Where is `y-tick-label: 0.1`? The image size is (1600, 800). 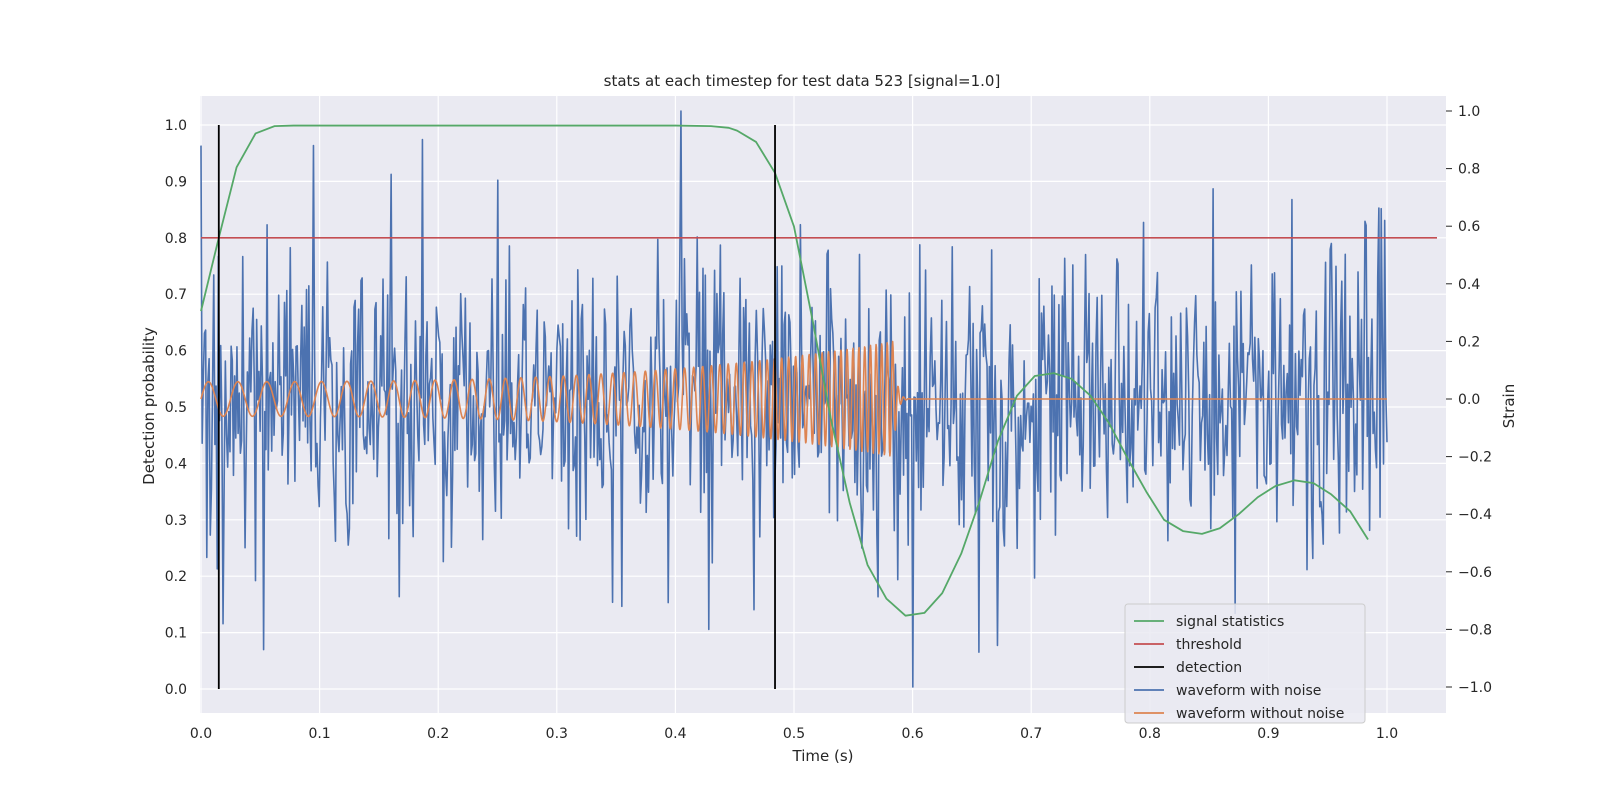
y-tick-label: 0.1 is located at coordinates (176, 634).